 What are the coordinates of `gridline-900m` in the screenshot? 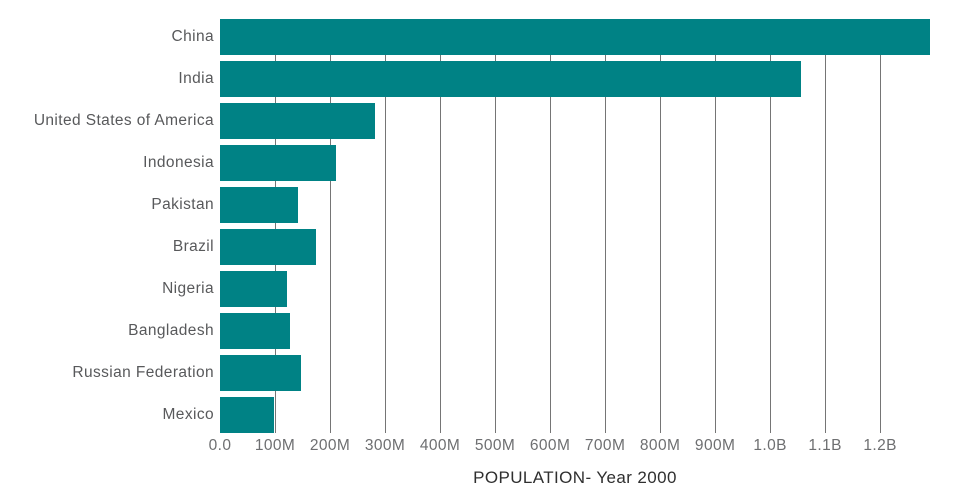 It's located at (716, 226).